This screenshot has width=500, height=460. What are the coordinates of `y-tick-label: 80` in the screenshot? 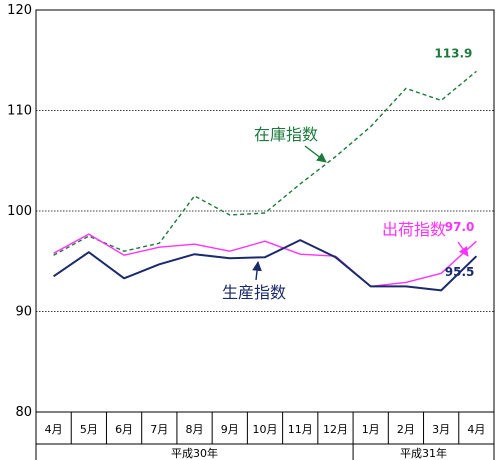 It's located at (23, 412).